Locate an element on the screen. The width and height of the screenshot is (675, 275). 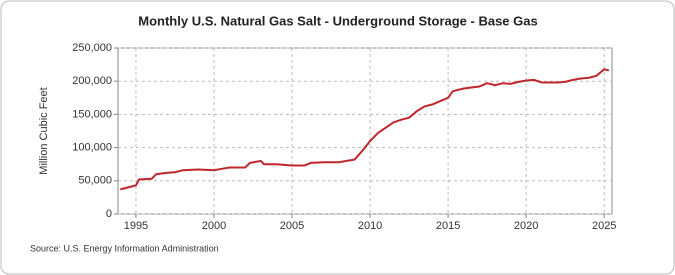
x-tick-label: 2020 is located at coordinates (526, 226).